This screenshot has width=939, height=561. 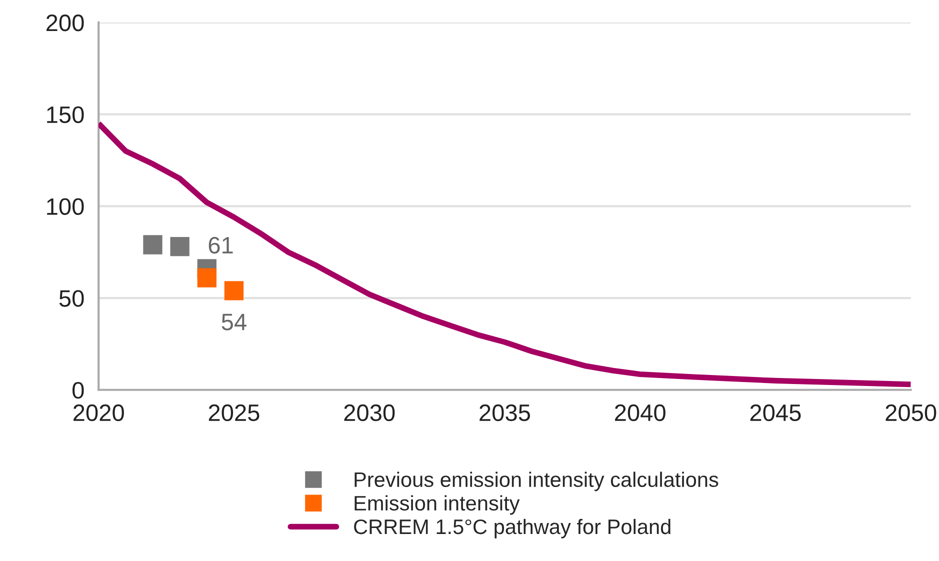 I want to click on x-tick-label: 2045, so click(x=775, y=413).